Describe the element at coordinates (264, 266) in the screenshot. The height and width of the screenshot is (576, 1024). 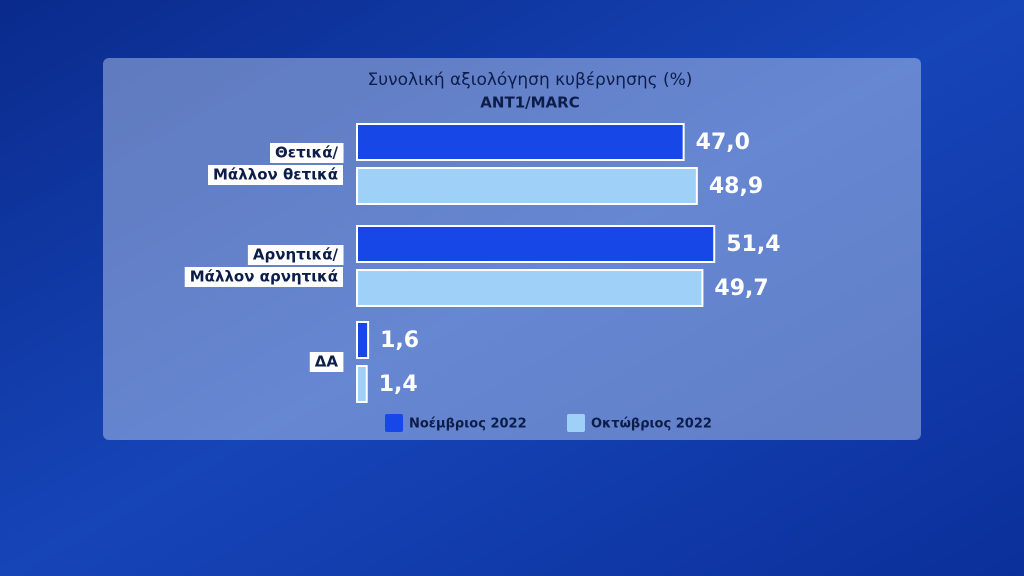
I see `category-label-group: Αρνητικά/Μάλλον αρνητικά` at that location.